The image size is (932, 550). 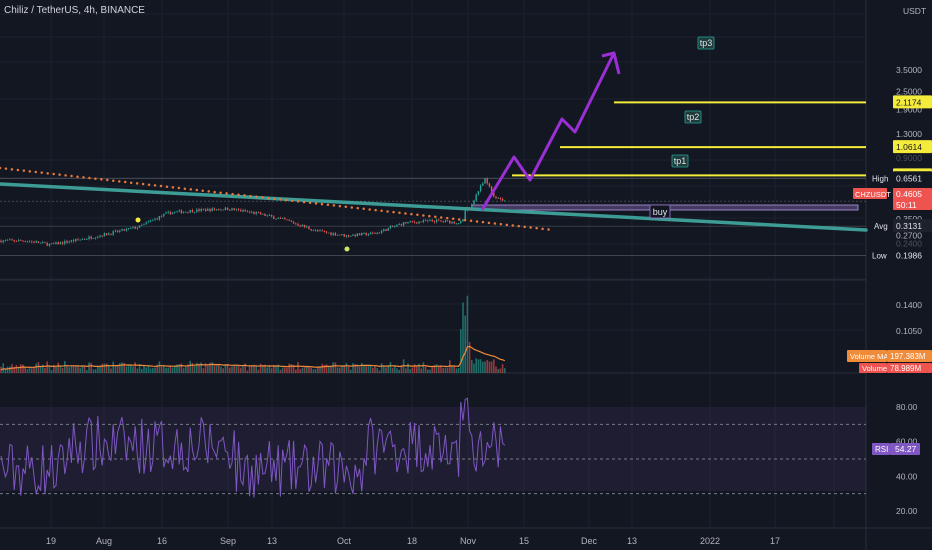 I want to click on low-price: 0.1986, so click(x=909, y=256).